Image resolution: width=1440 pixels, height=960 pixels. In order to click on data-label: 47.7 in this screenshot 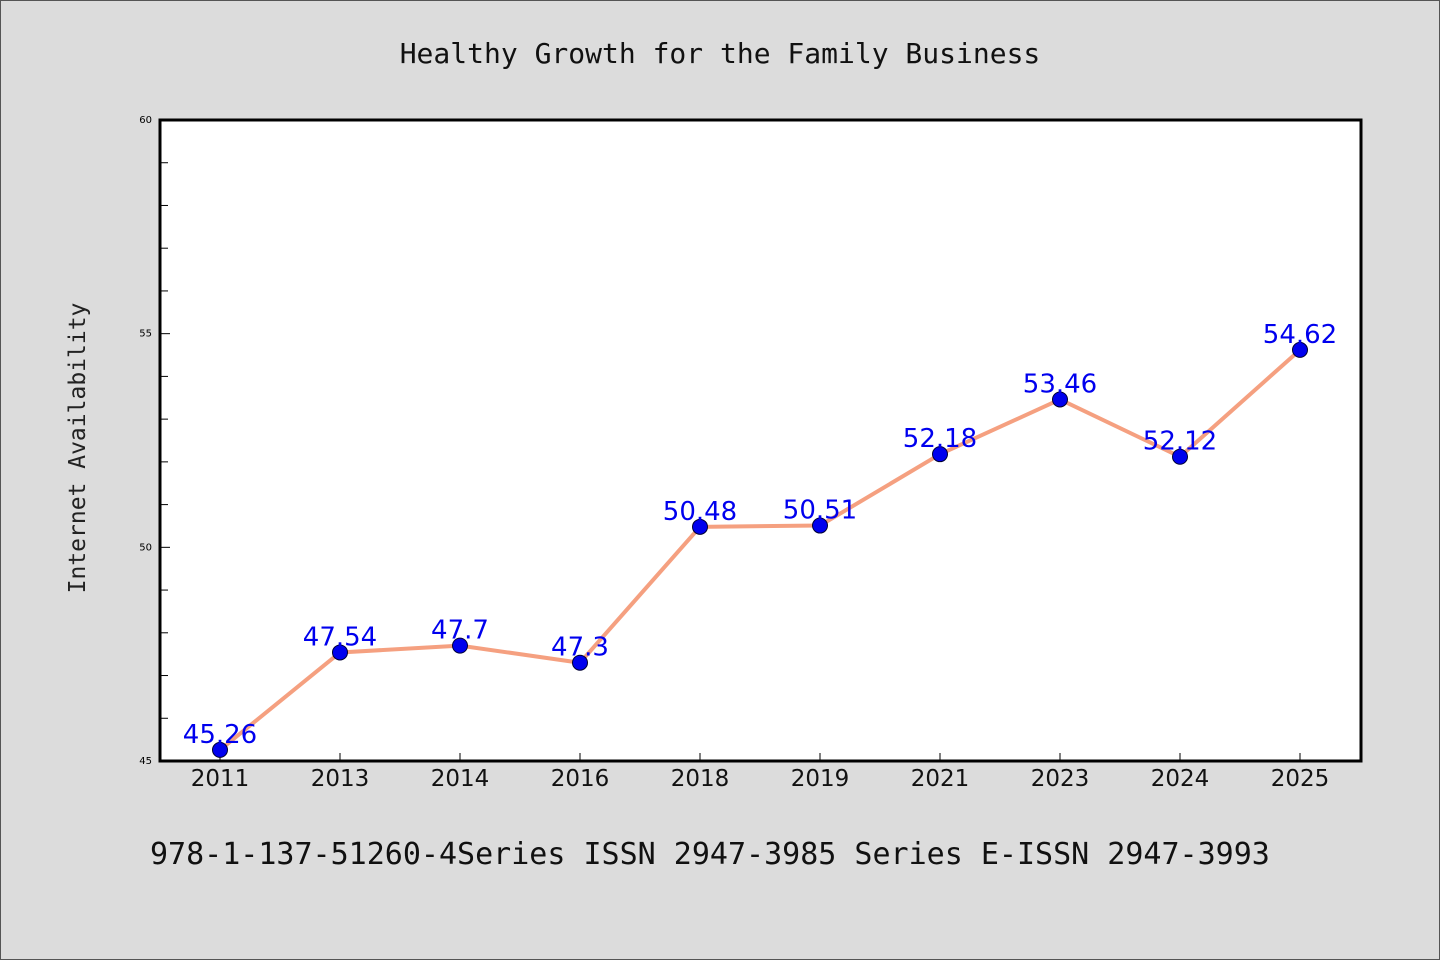, I will do `click(460, 631)`.